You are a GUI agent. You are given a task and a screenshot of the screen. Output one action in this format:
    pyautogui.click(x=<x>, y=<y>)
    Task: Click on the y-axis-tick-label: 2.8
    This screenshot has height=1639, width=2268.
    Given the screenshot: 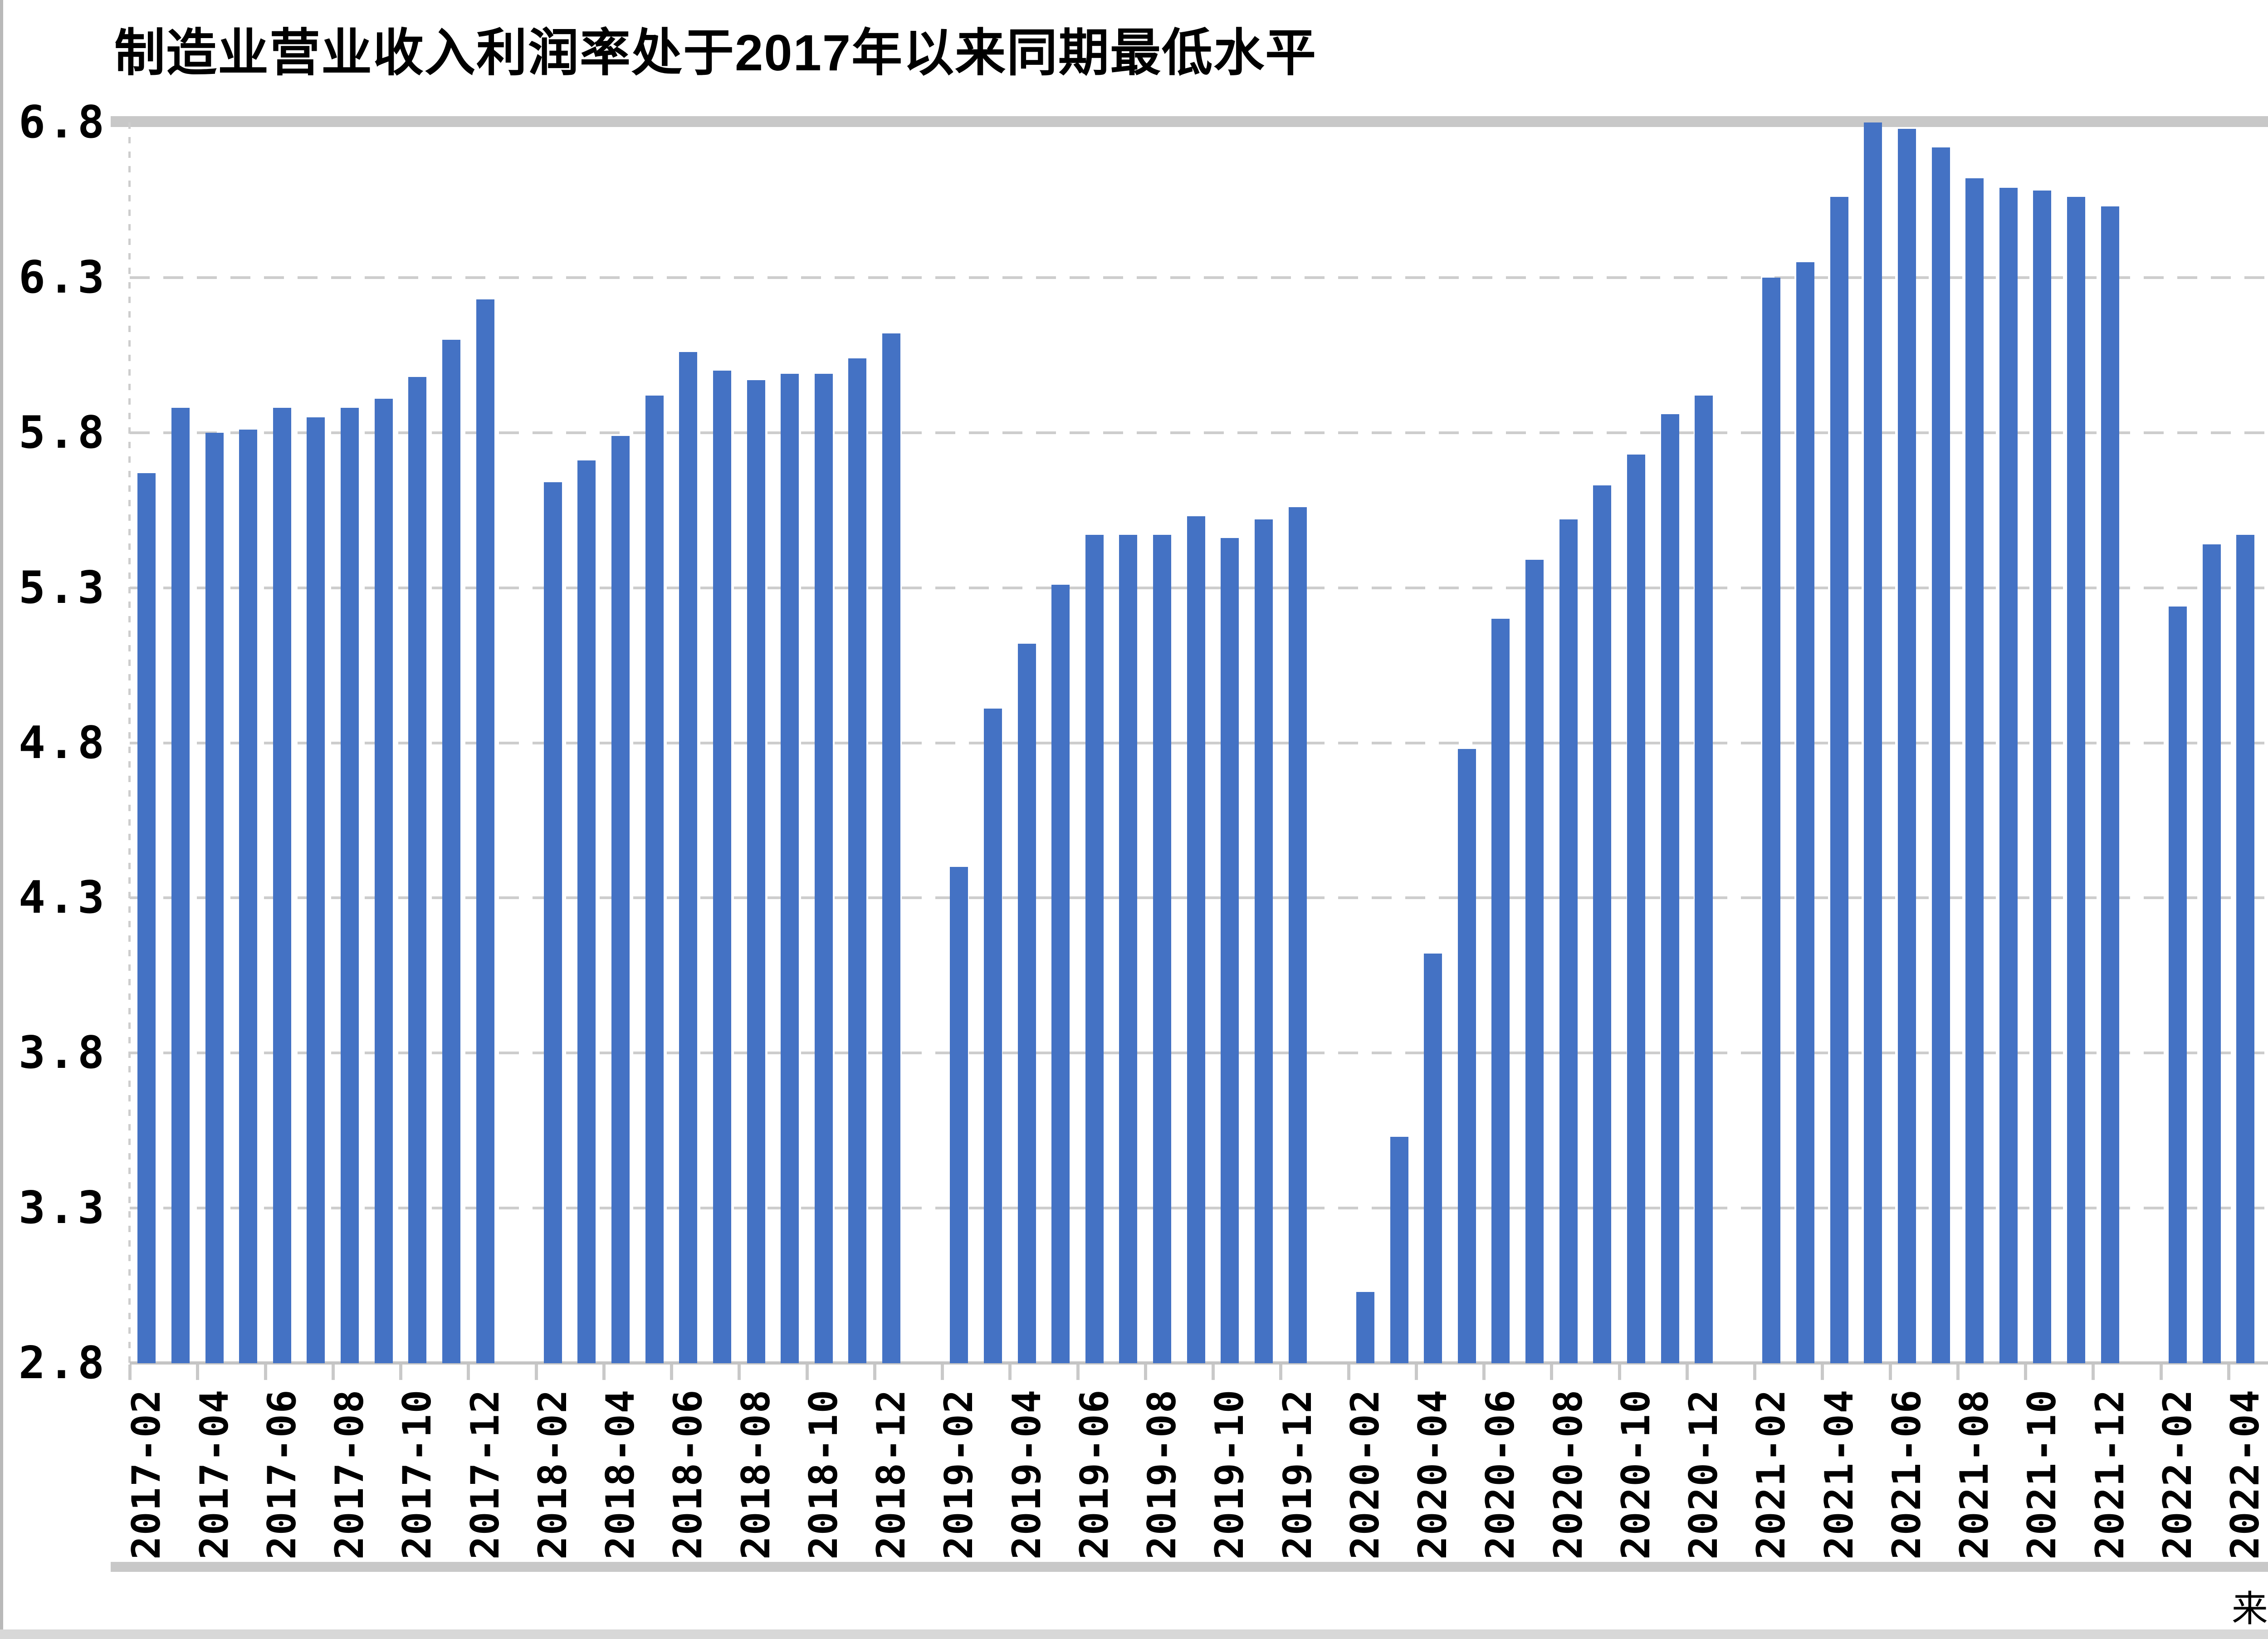 What is the action you would take?
    pyautogui.click(x=63, y=1363)
    